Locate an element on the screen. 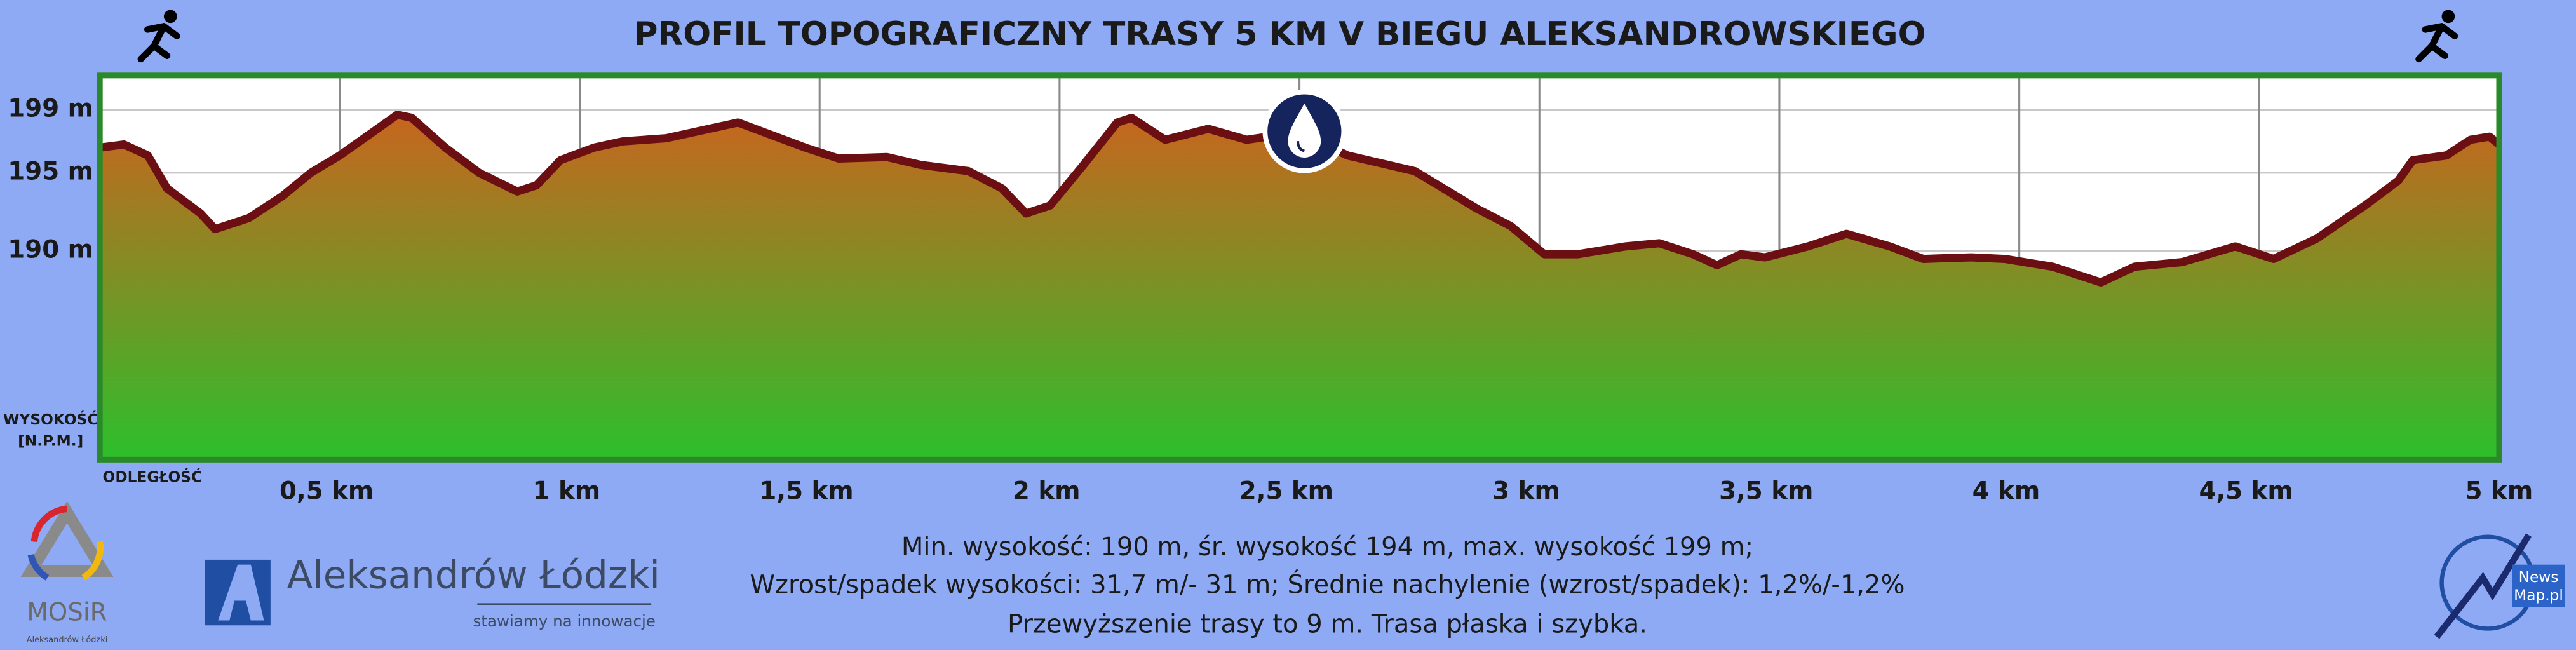 The height and width of the screenshot is (650, 2576). x-tick-label: 3,5 km is located at coordinates (1766, 491).